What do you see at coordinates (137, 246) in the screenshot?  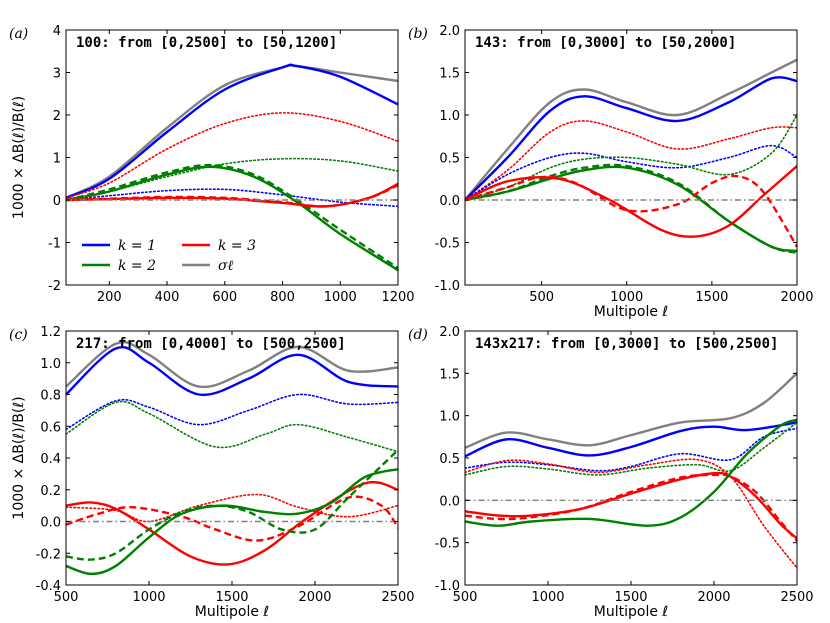 I see `chart-0-legend-label: k = 1` at bounding box center [137, 246].